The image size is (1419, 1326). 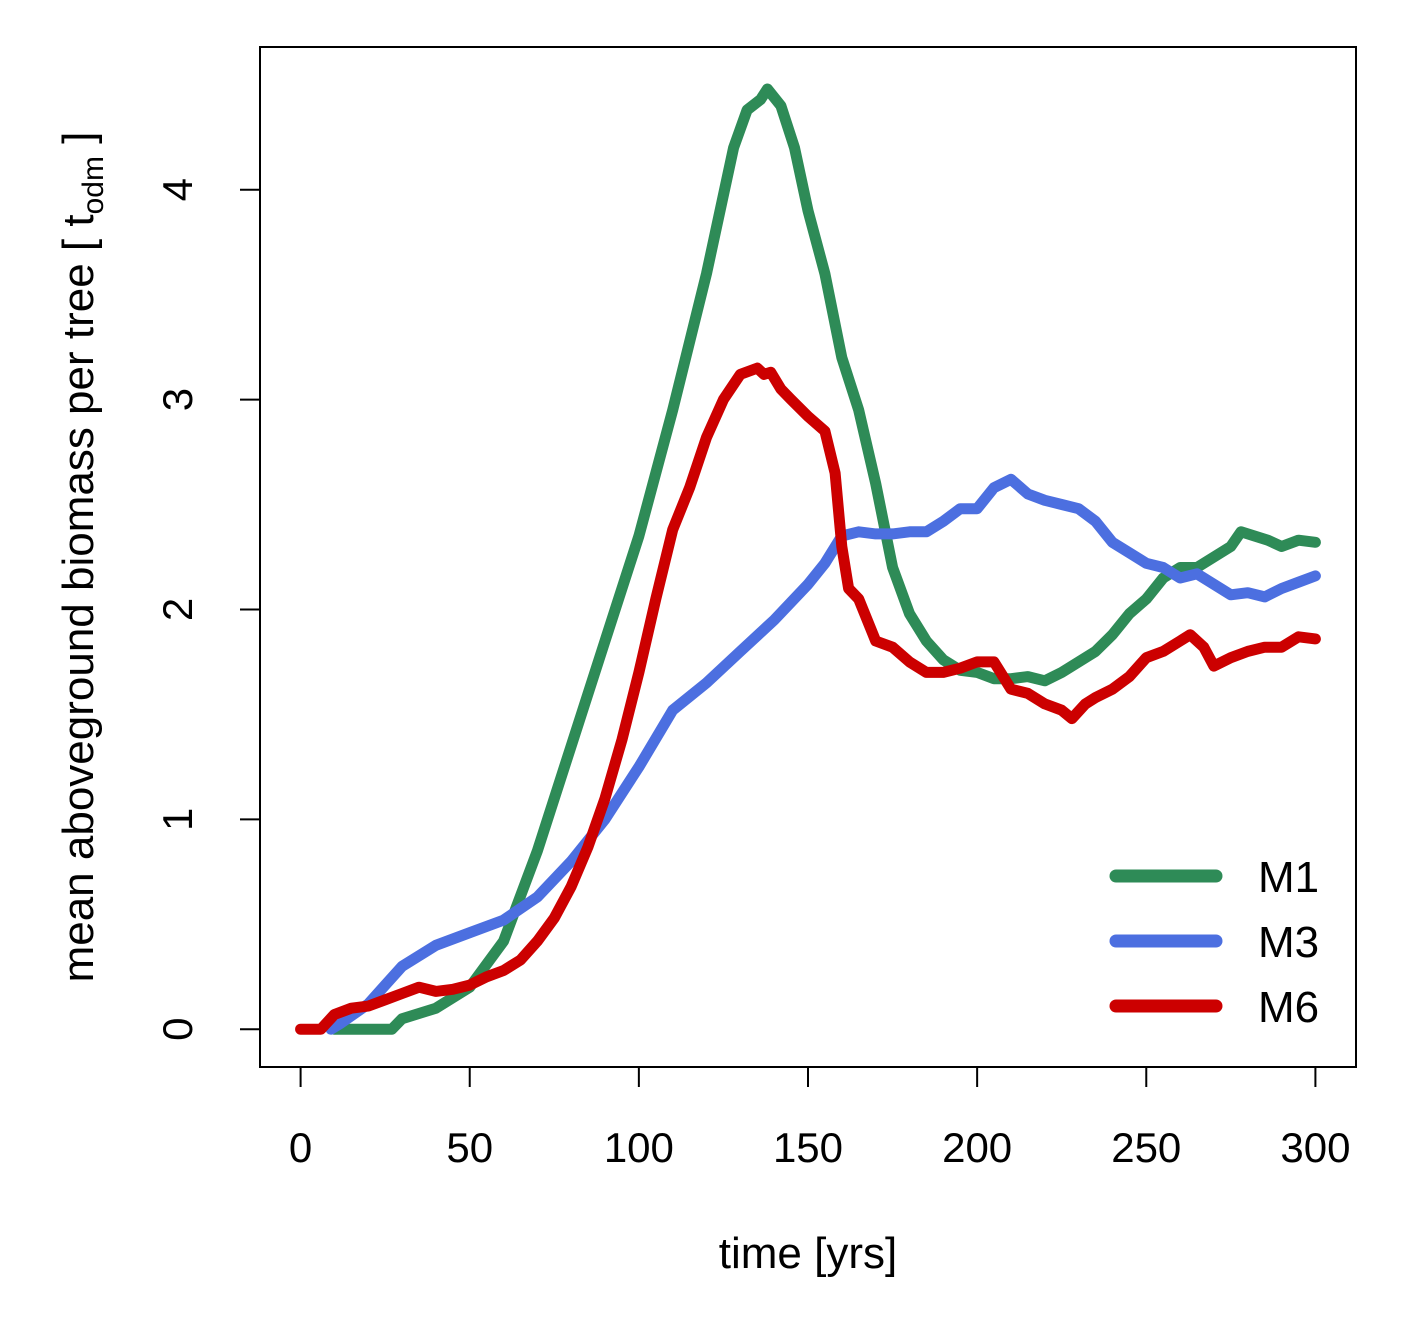 What do you see at coordinates (1288, 1007) in the screenshot?
I see `legend-label-m6: M6` at bounding box center [1288, 1007].